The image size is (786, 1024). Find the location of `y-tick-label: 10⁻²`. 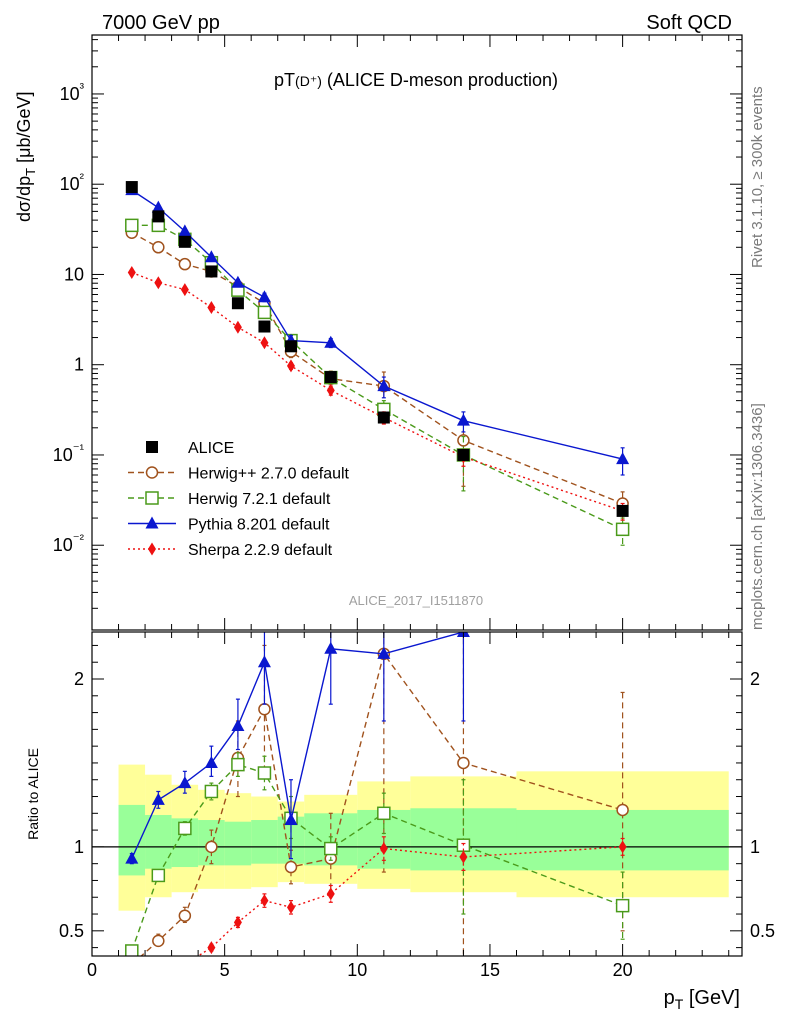

y-tick-label: 10⁻² is located at coordinates (69, 543).